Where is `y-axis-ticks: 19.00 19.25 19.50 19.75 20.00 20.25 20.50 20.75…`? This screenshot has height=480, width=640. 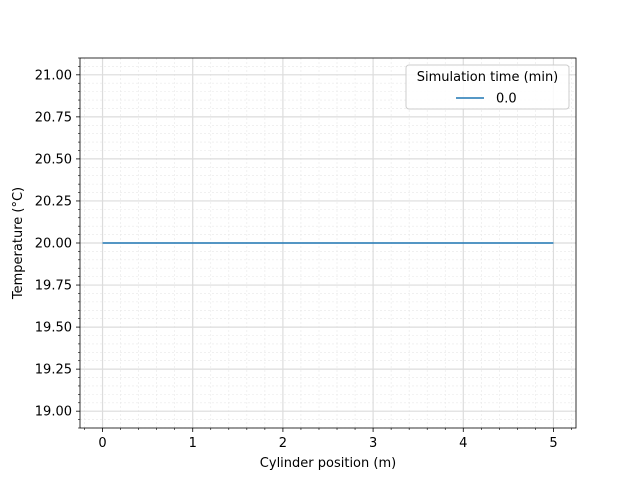 y-axis-ticks: 19.00 19.25 19.50 19.75 20.00 20.25 20.50 20.75… is located at coordinates (57, 243).